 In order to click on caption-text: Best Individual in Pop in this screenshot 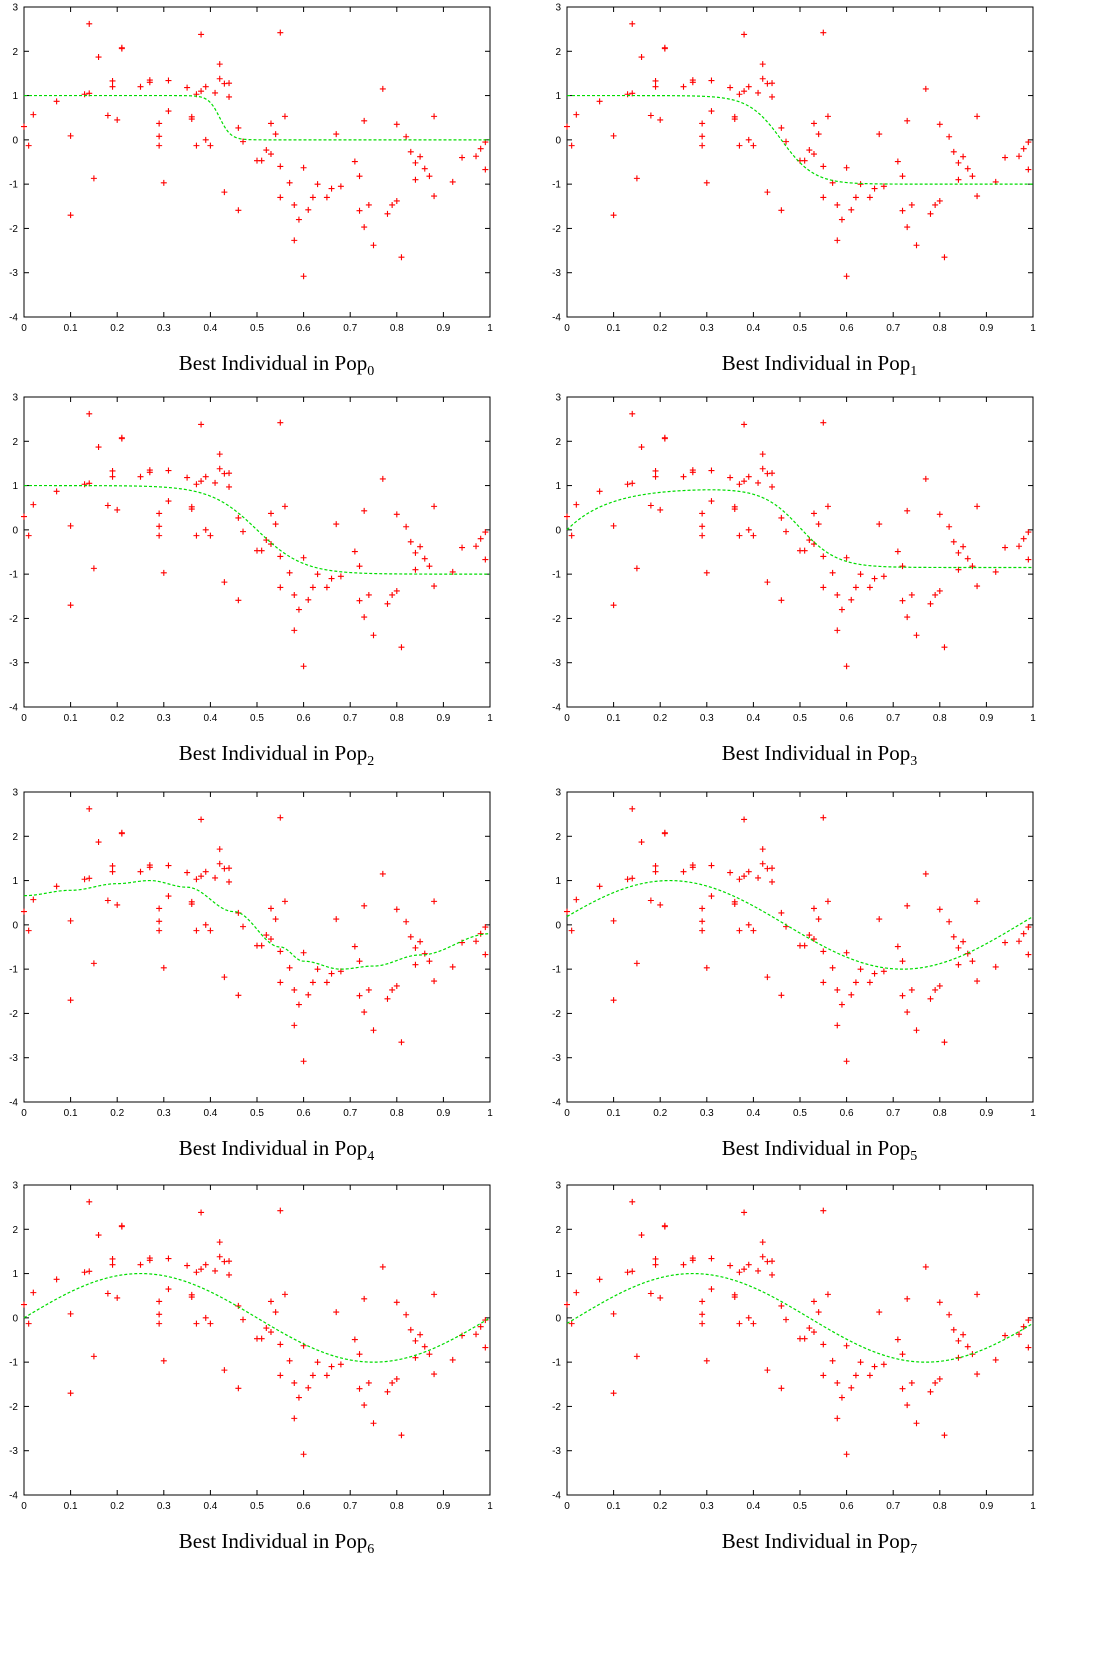, I will do `click(816, 1148)`.